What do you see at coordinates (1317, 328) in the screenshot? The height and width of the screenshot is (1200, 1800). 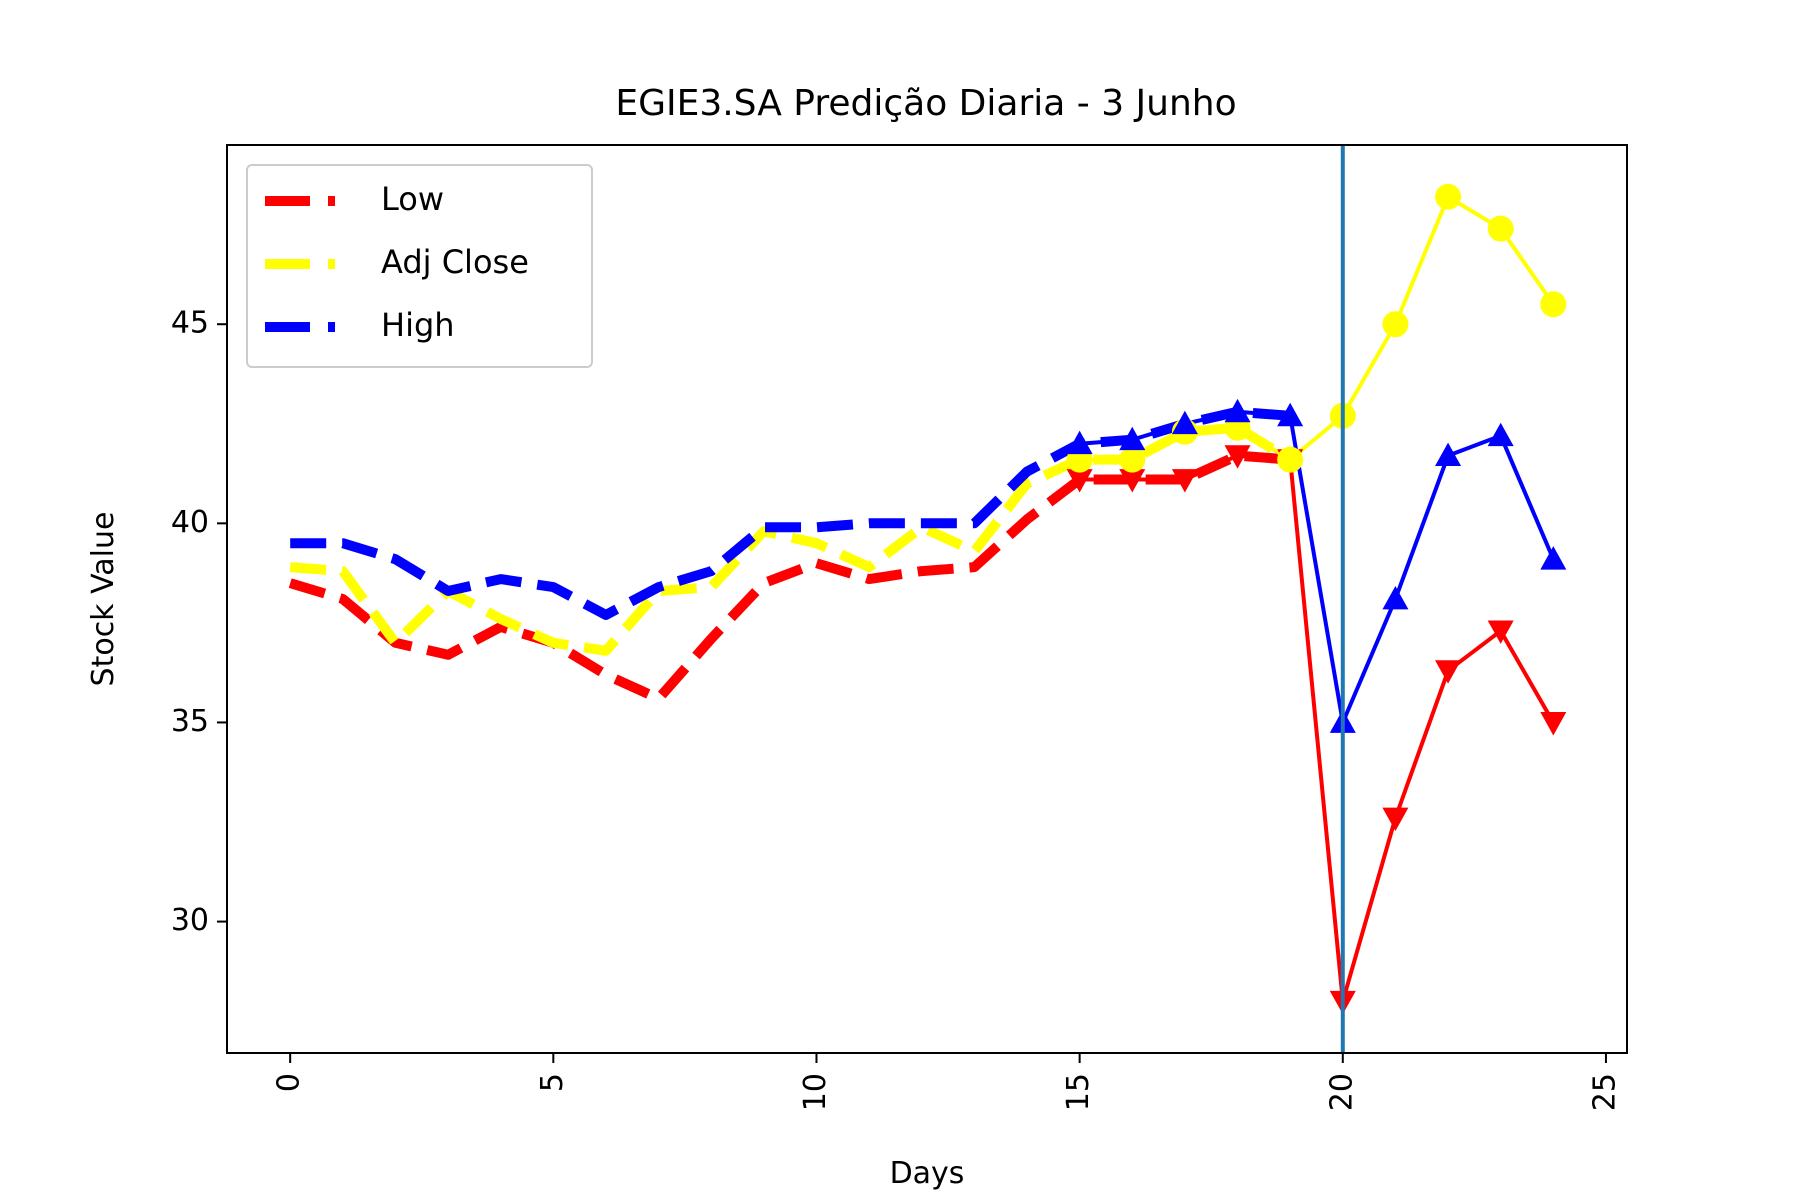 I see `series-adj-close-predicted-line` at bounding box center [1317, 328].